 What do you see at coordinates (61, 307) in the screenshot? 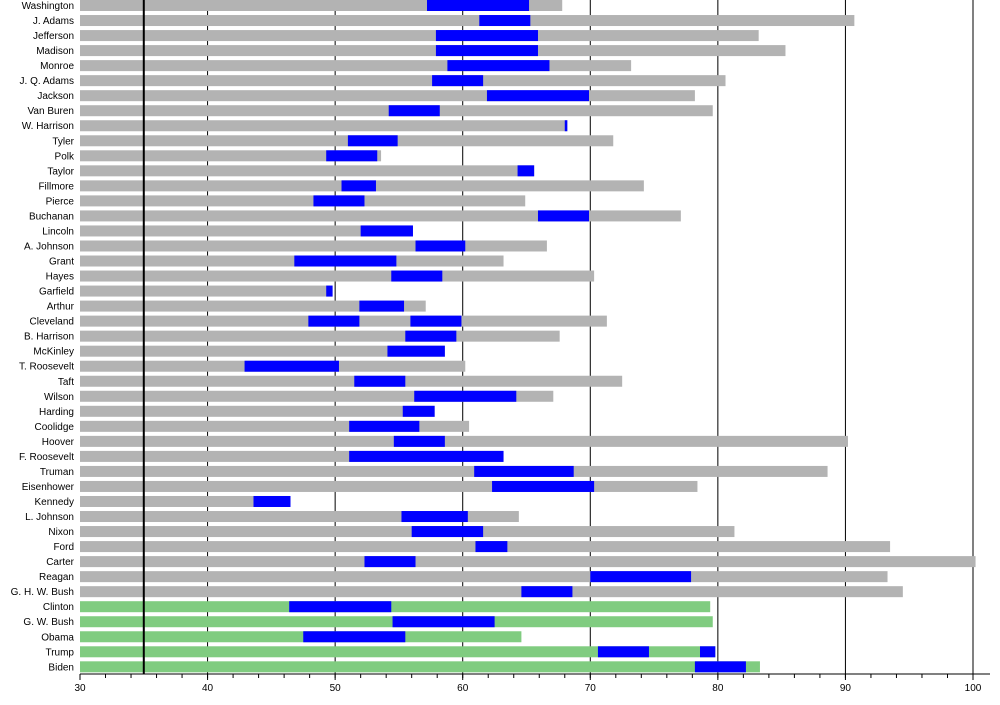
I see `president-label: Arthur` at bounding box center [61, 307].